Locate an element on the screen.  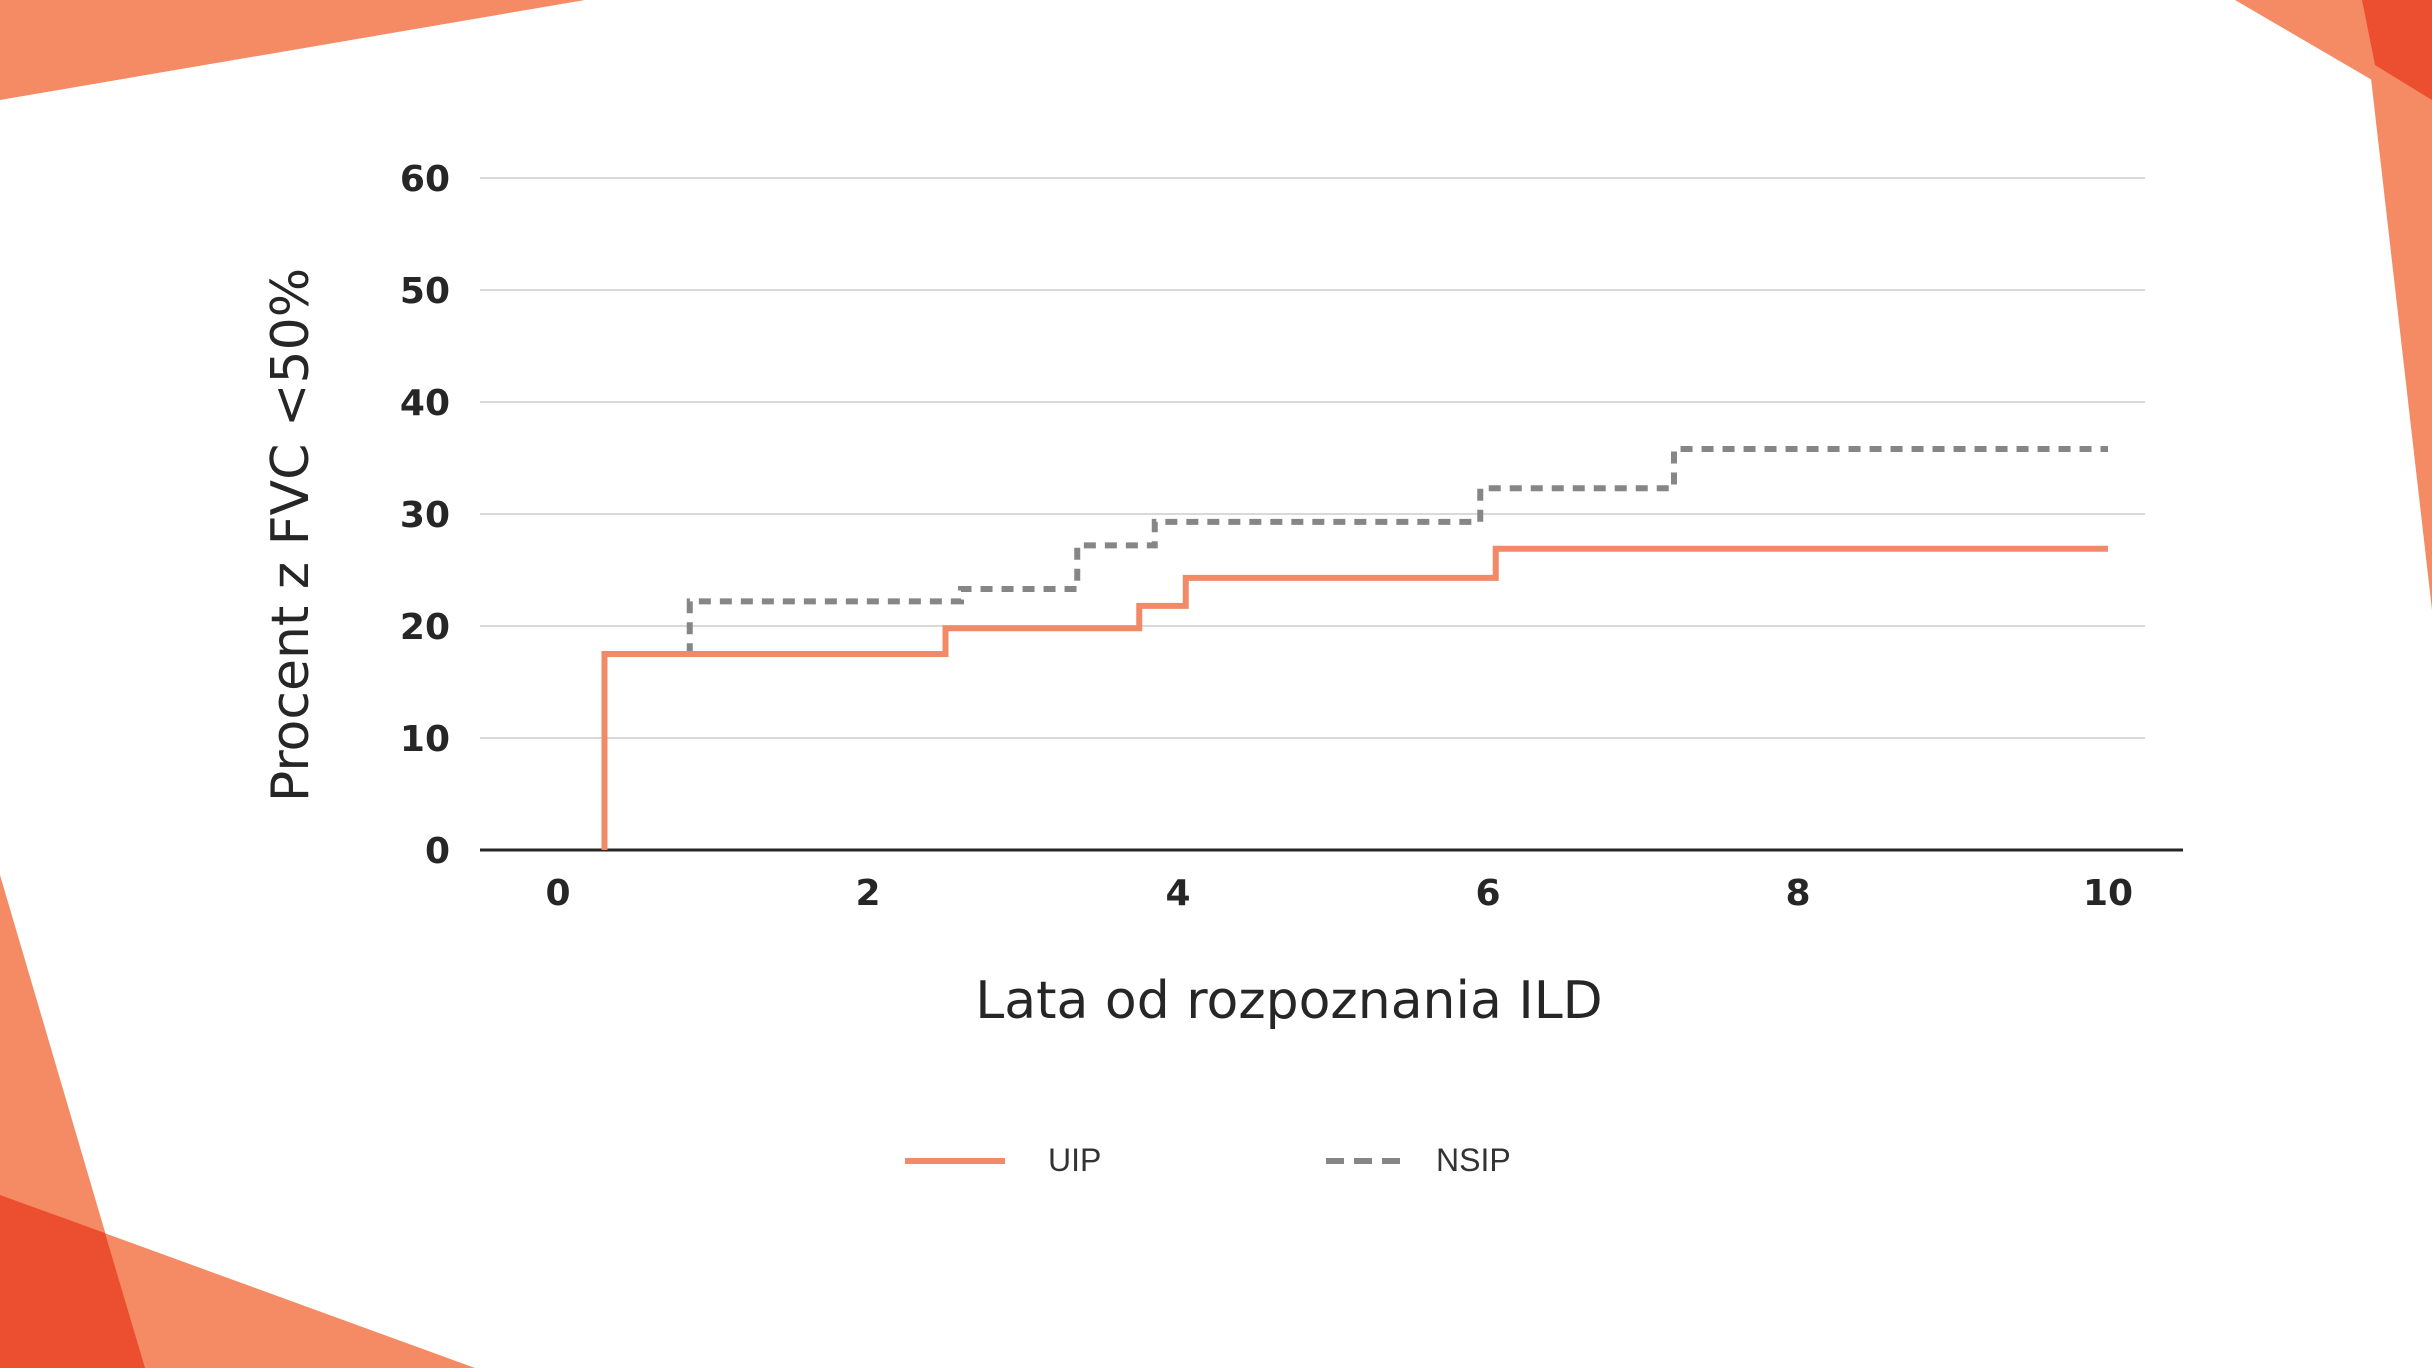
y-tick-label: 20 is located at coordinates (425, 627).